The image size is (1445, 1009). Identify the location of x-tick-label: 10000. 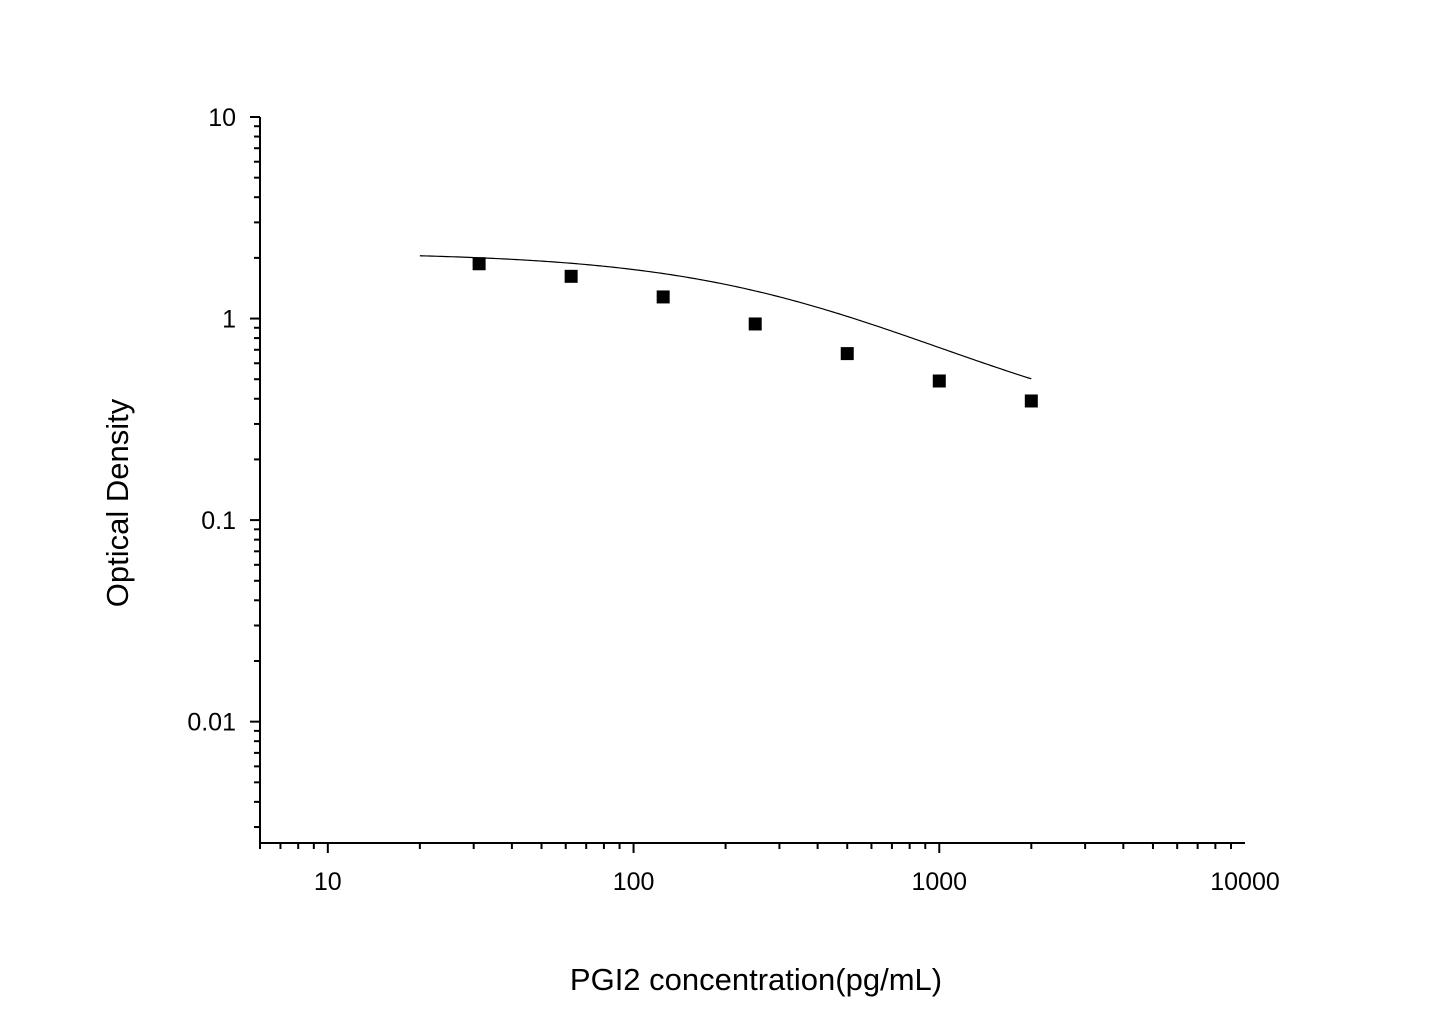
(1245, 882).